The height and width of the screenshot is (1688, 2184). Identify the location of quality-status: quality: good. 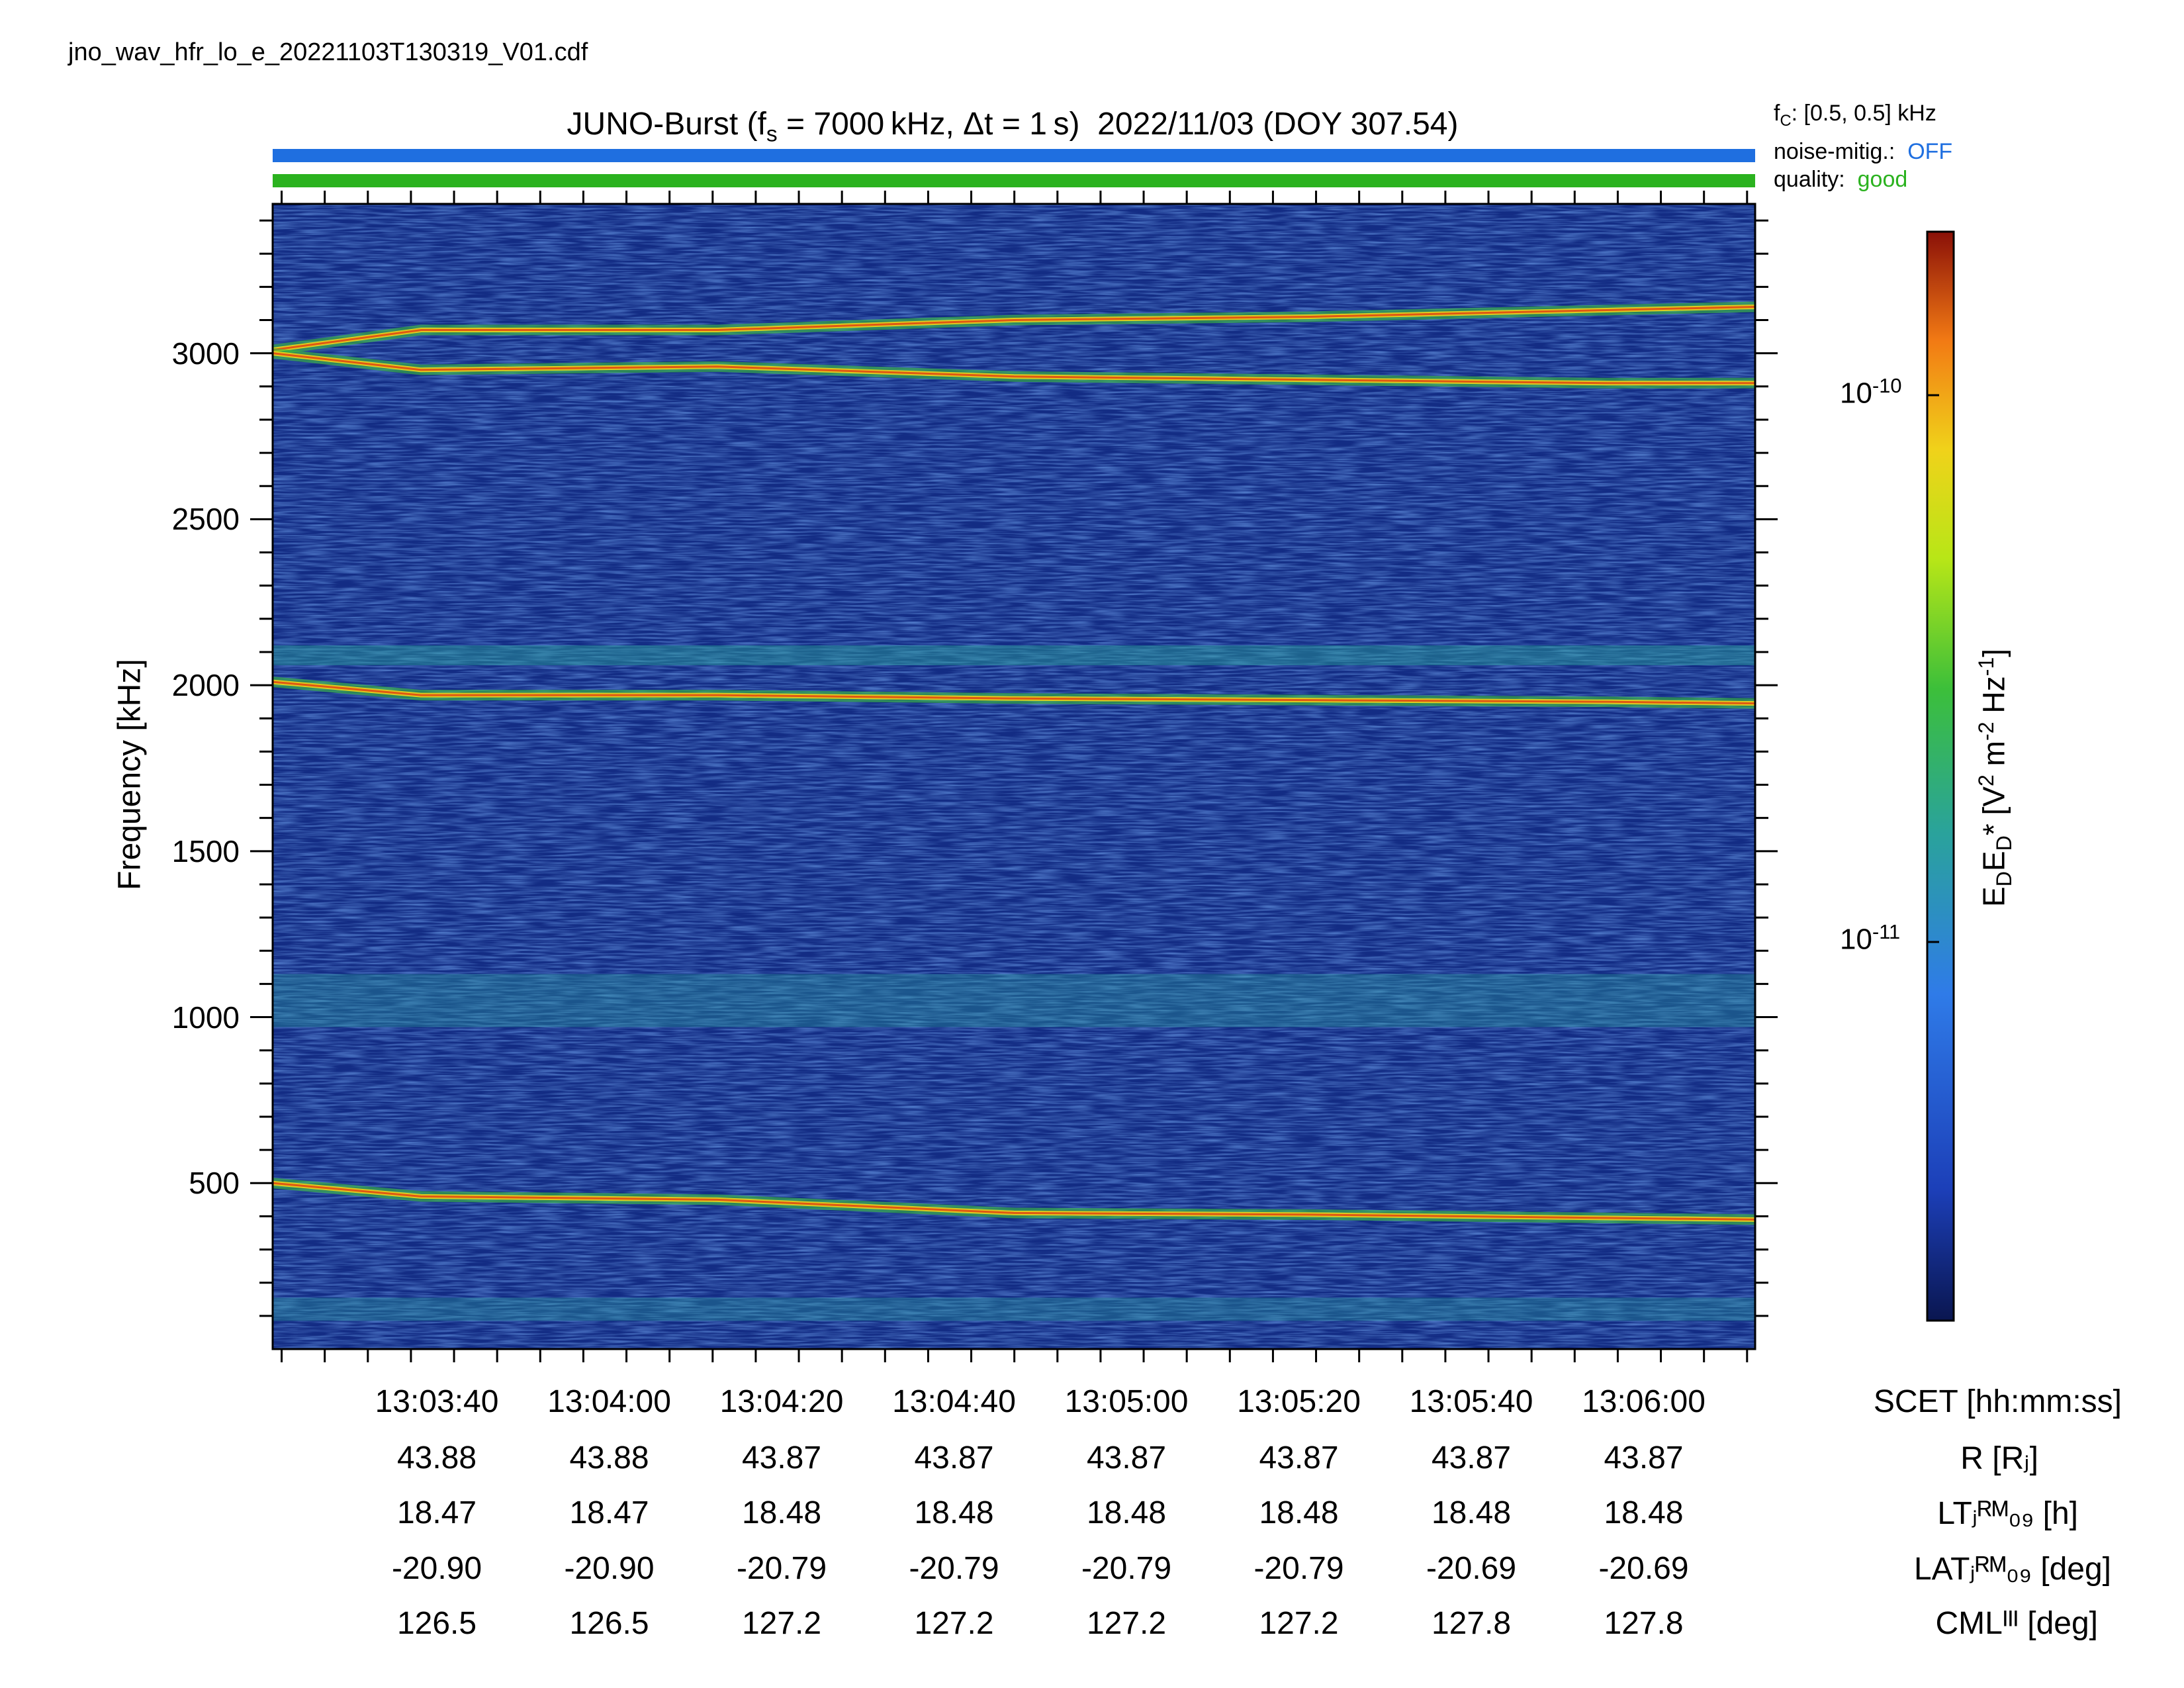
(1840, 180).